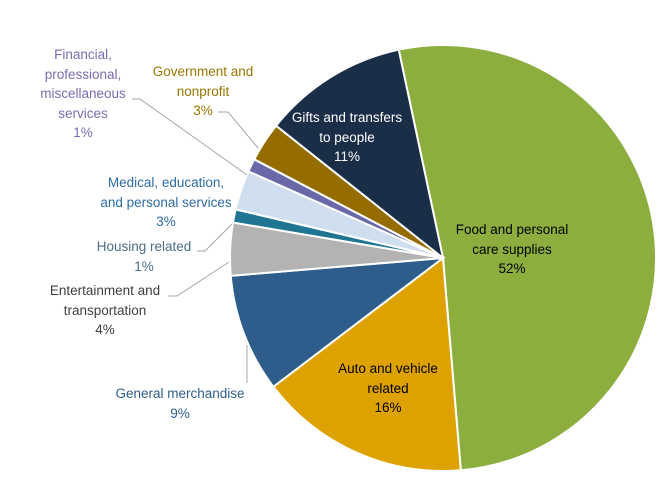 The height and width of the screenshot is (478, 670). What do you see at coordinates (203, 91) in the screenshot?
I see `data-label-government: Government and nonprofit 3%` at bounding box center [203, 91].